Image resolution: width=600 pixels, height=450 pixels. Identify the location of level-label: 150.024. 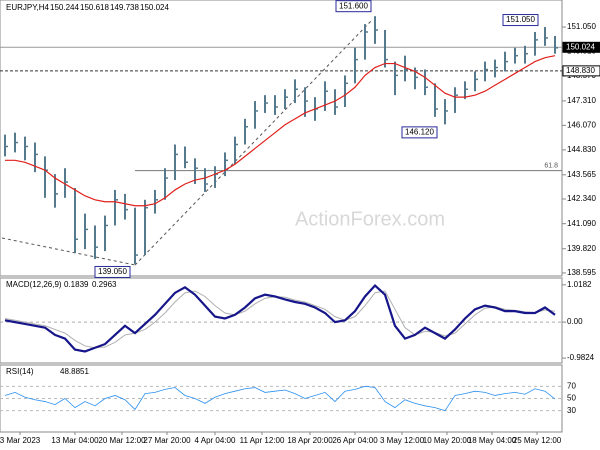
(580, 46).